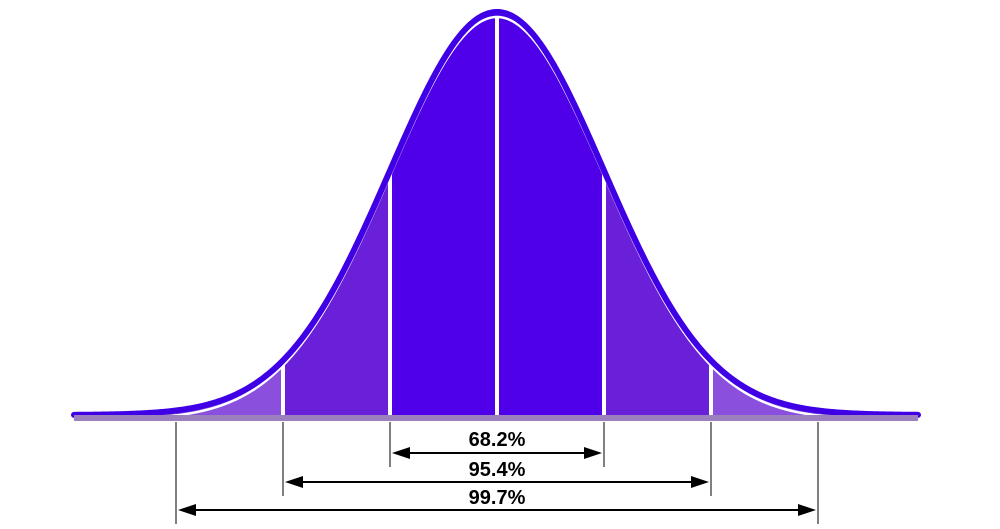 Image resolution: width=1000 pixels, height=529 pixels. I want to click on band-right-0-1-sigma, so click(550, 213).